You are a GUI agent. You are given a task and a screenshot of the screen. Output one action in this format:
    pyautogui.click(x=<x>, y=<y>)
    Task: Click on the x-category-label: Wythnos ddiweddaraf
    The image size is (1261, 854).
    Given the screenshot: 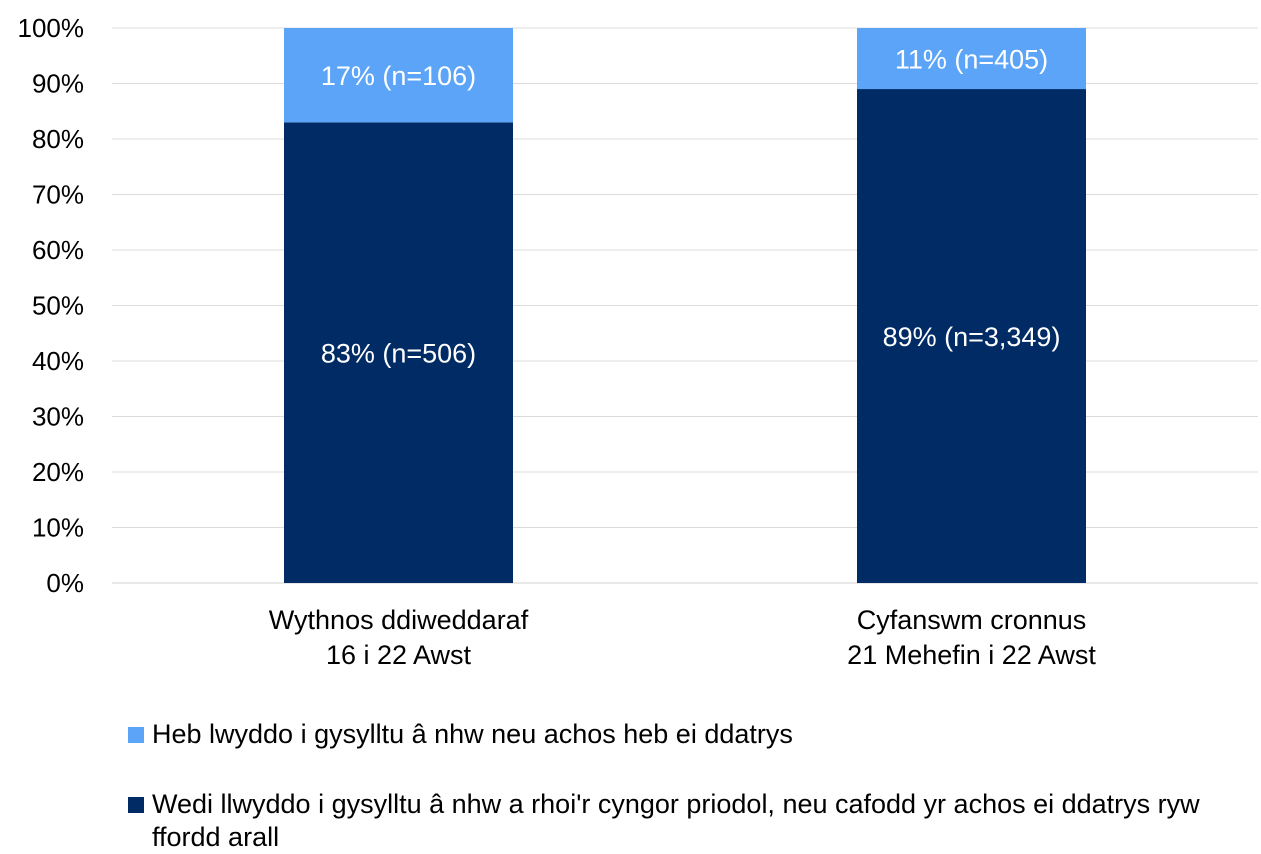 What is the action you would take?
    pyautogui.click(x=399, y=620)
    